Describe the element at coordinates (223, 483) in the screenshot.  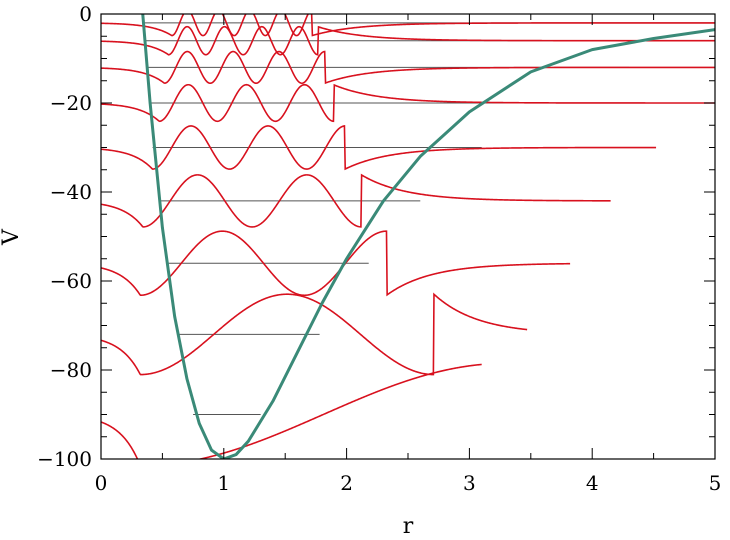
I see `x-tick-label: 1` at that location.